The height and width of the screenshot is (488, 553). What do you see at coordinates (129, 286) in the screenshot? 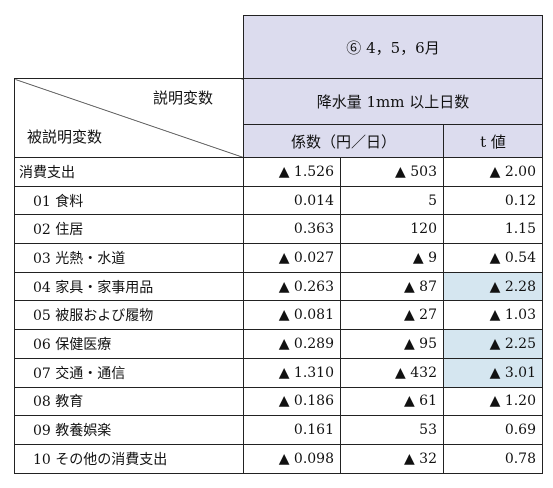
I see `row-label: 04 家具・家事用品` at bounding box center [129, 286].